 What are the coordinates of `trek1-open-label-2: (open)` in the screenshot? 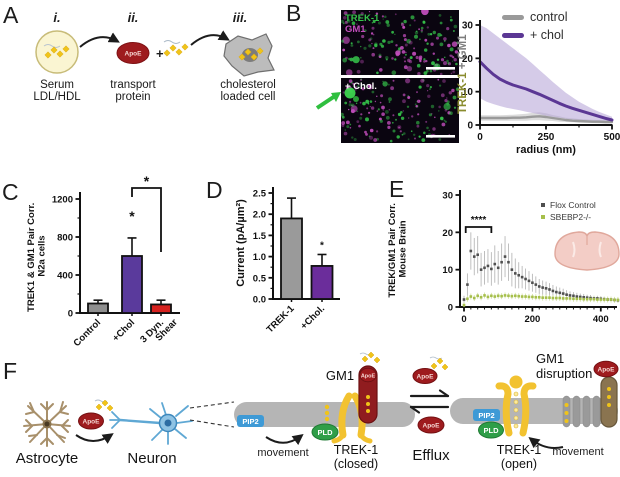 It's located at (519, 464).